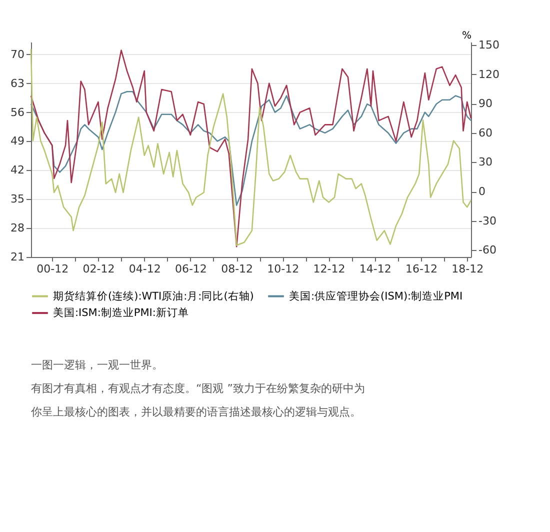 The image size is (550, 532). I want to click on legend-label: 美国:供应管理协会(ISM):制造业PMI, so click(376, 295).